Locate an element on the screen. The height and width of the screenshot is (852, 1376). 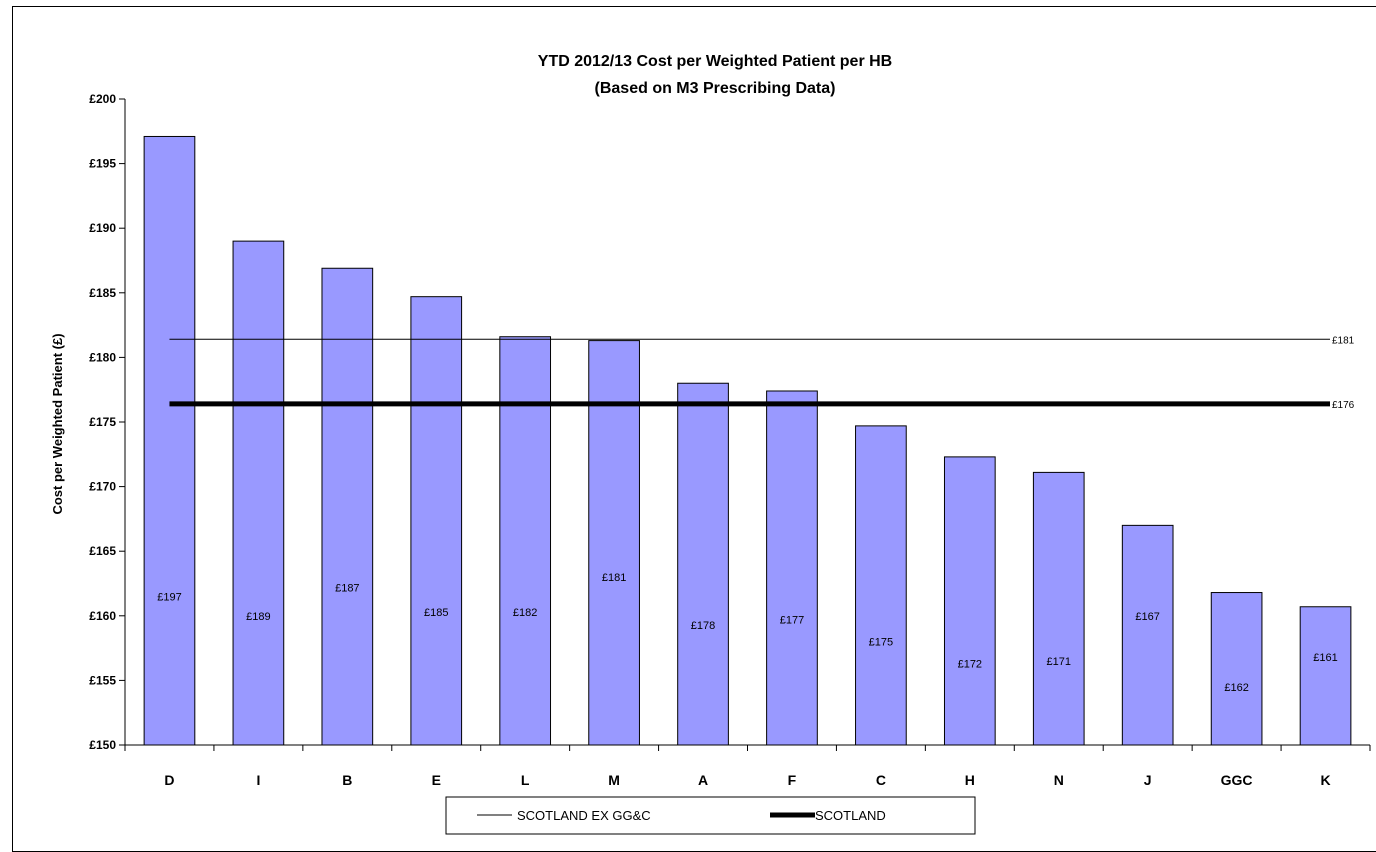
data-label: £197 is located at coordinates (169, 597).